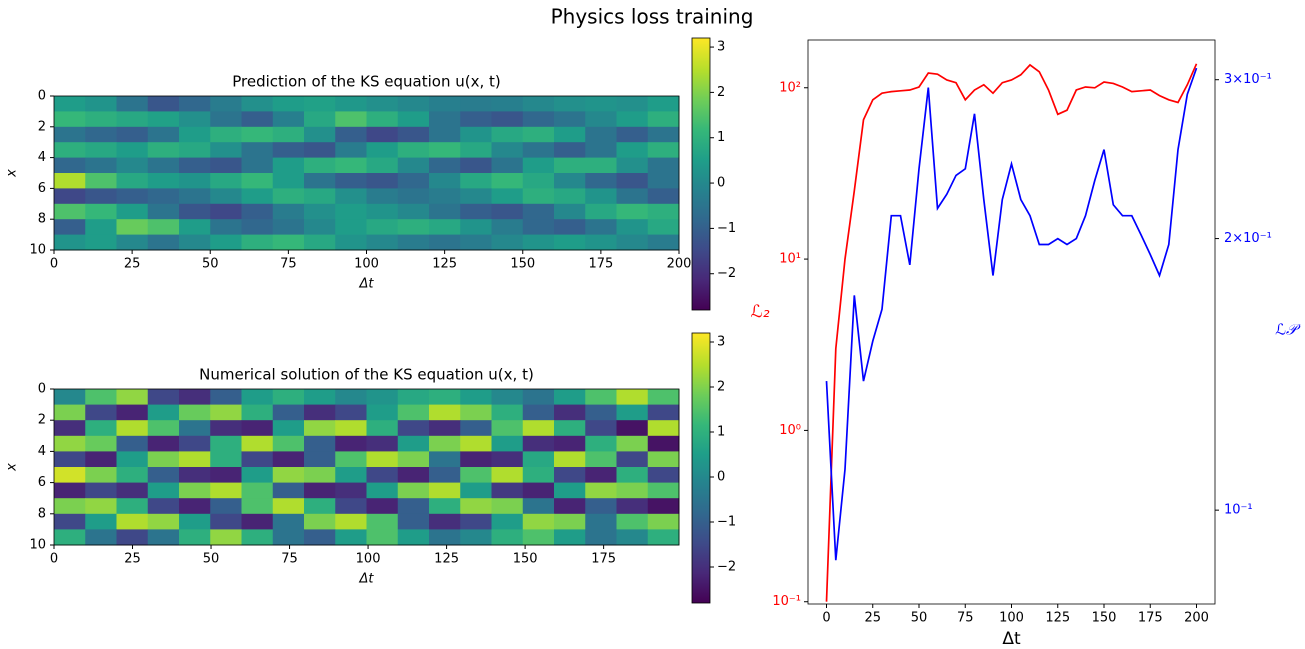 The width and height of the screenshot is (1305, 649). I want to click on y-tick-label: 10⁻¹, so click(786, 601).